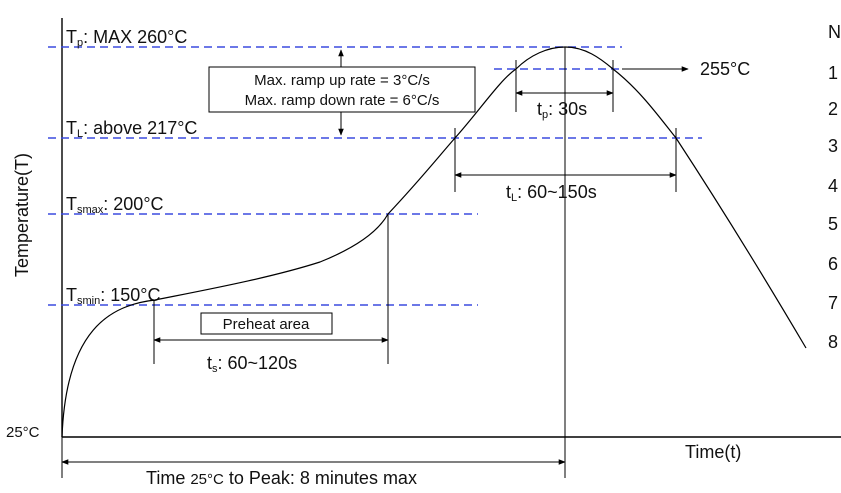  I want to click on side-fragment: 6, so click(833, 264).